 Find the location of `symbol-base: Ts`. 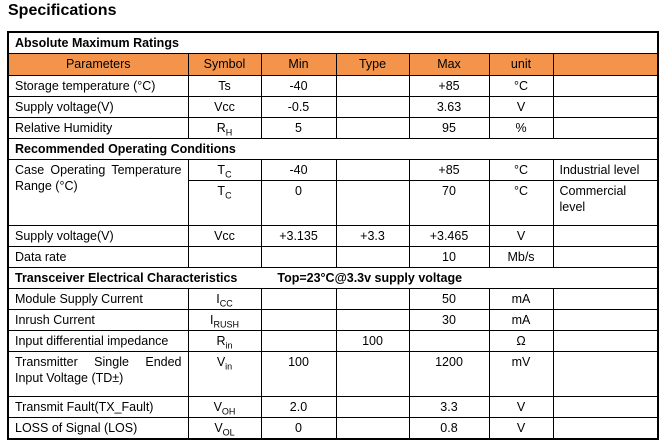

symbol-base: Ts is located at coordinates (224, 86).